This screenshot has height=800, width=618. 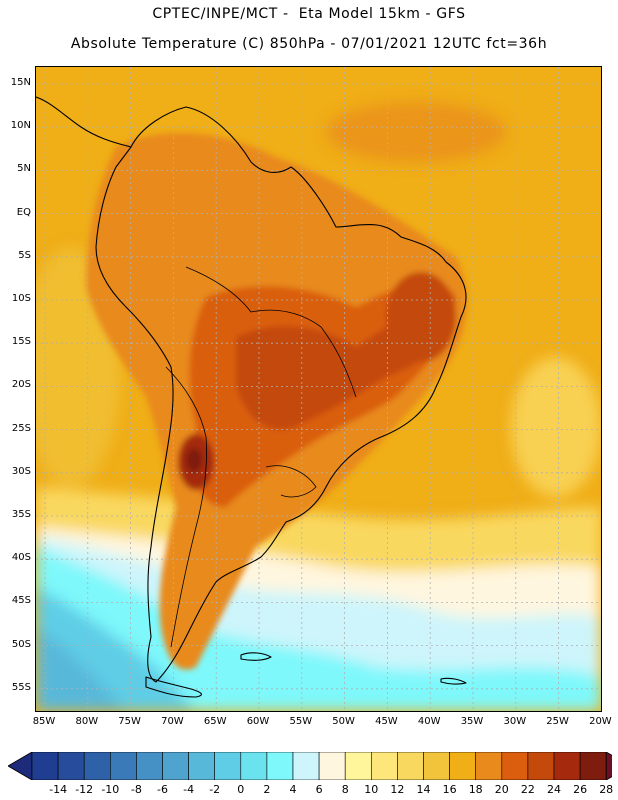 What do you see at coordinates (21, 385) in the screenshot?
I see `lat-label: 20S` at bounding box center [21, 385].